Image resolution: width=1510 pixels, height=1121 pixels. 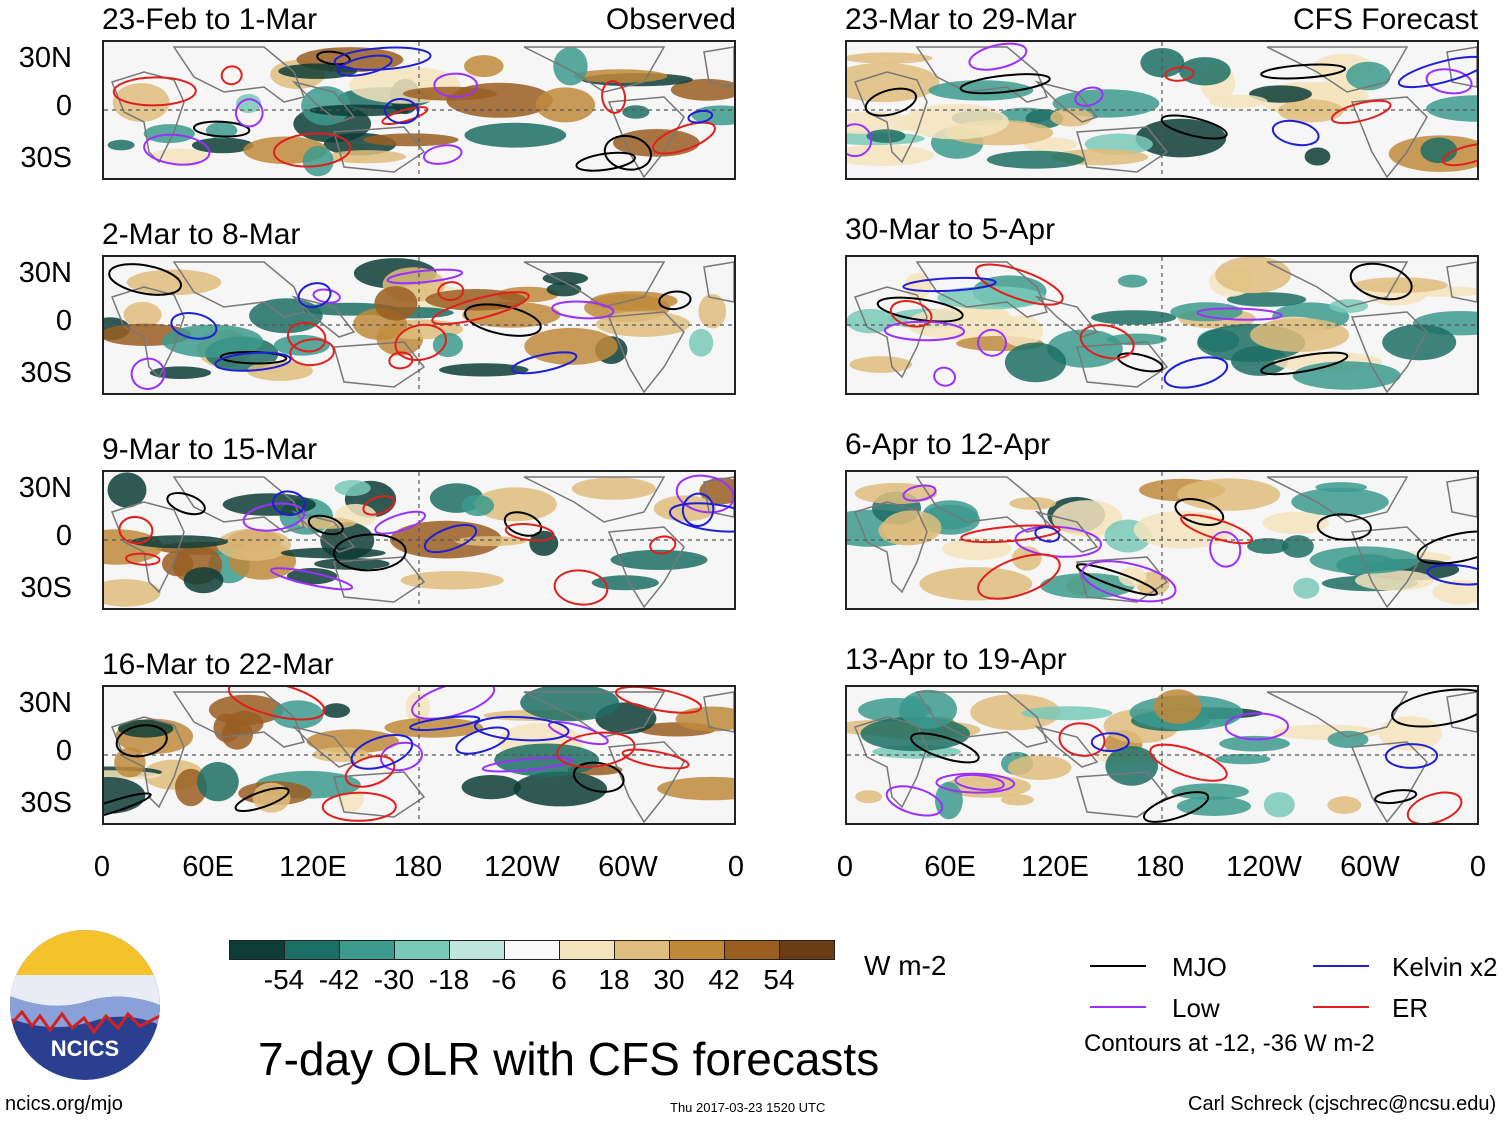 I want to click on footer-timestamp: Thu 2017-03-23 1520 UTC, so click(x=748, y=1107).